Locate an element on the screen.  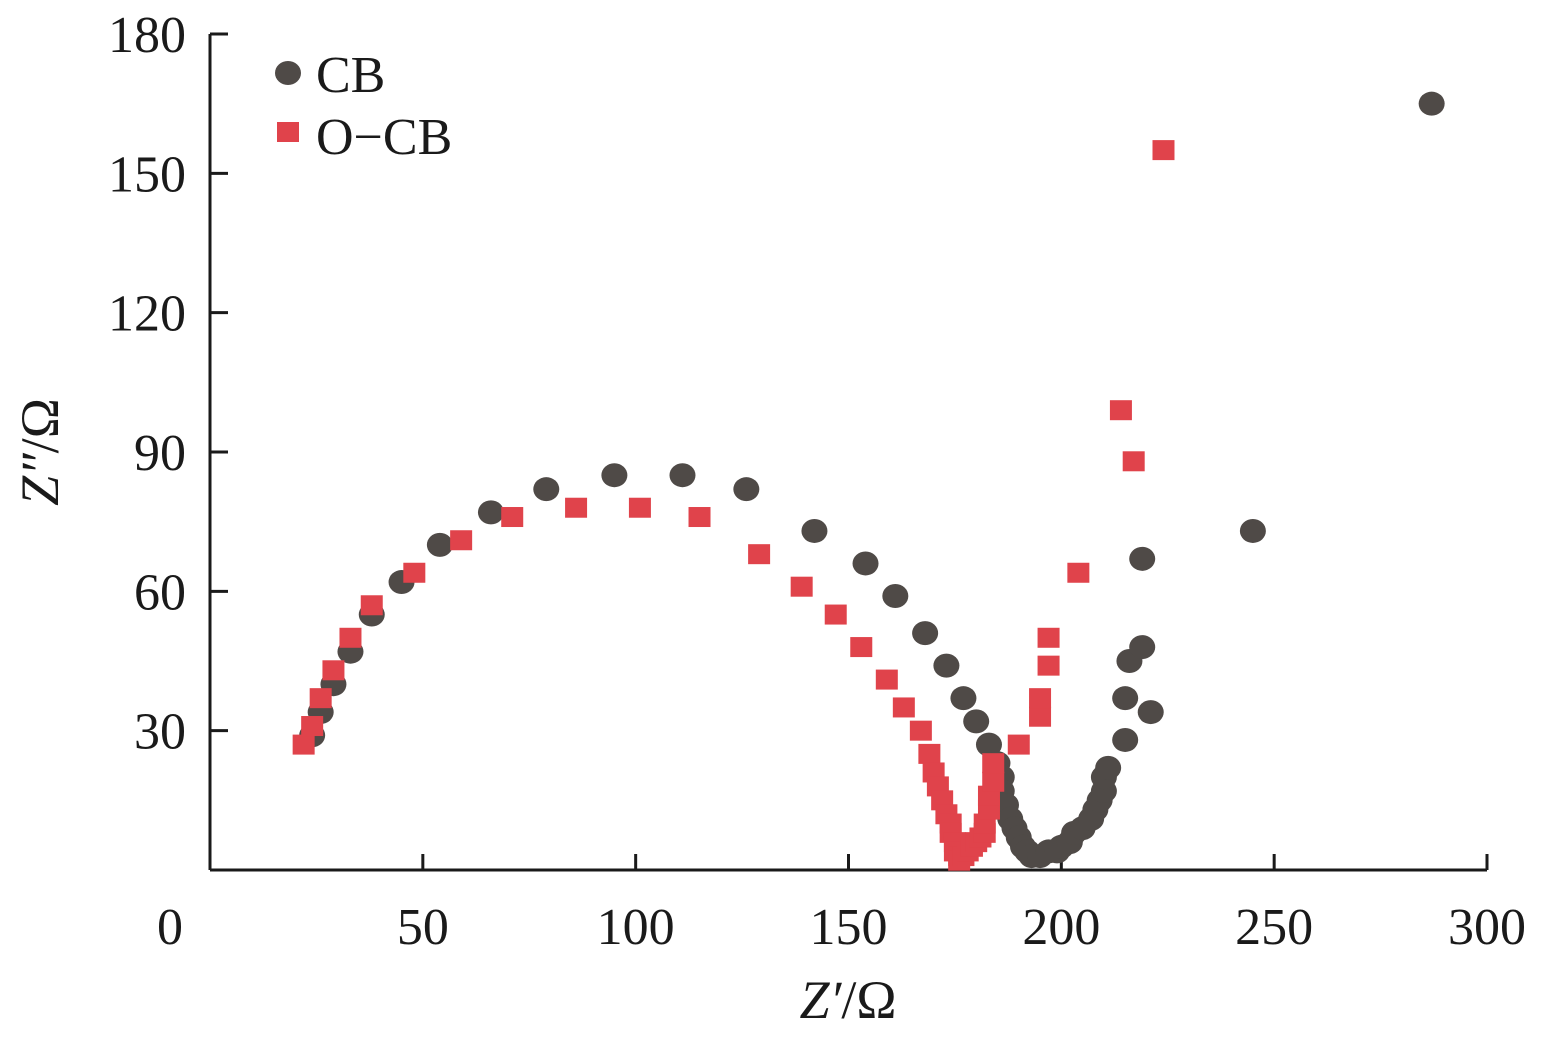
legend-marker-o-cb is located at coordinates (288, 132).